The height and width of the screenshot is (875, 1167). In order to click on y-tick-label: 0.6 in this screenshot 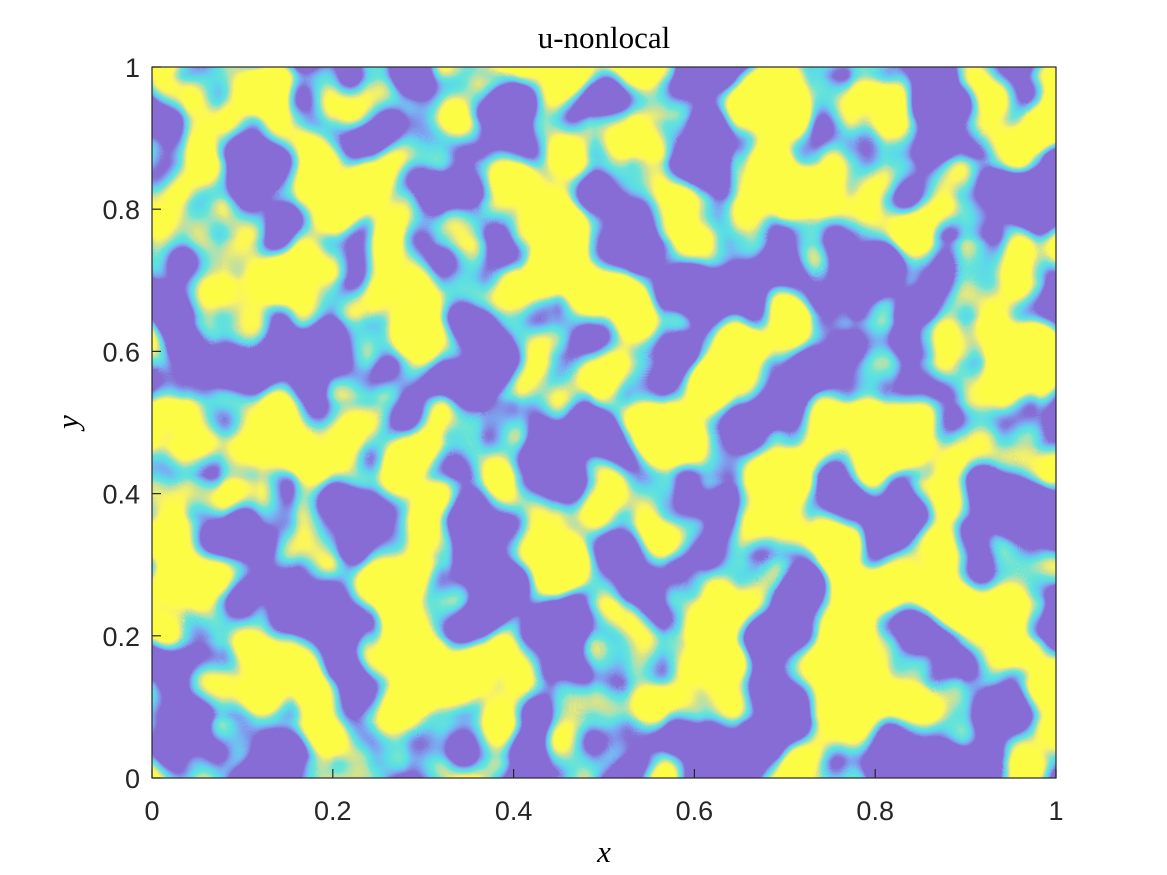, I will do `click(121, 352)`.